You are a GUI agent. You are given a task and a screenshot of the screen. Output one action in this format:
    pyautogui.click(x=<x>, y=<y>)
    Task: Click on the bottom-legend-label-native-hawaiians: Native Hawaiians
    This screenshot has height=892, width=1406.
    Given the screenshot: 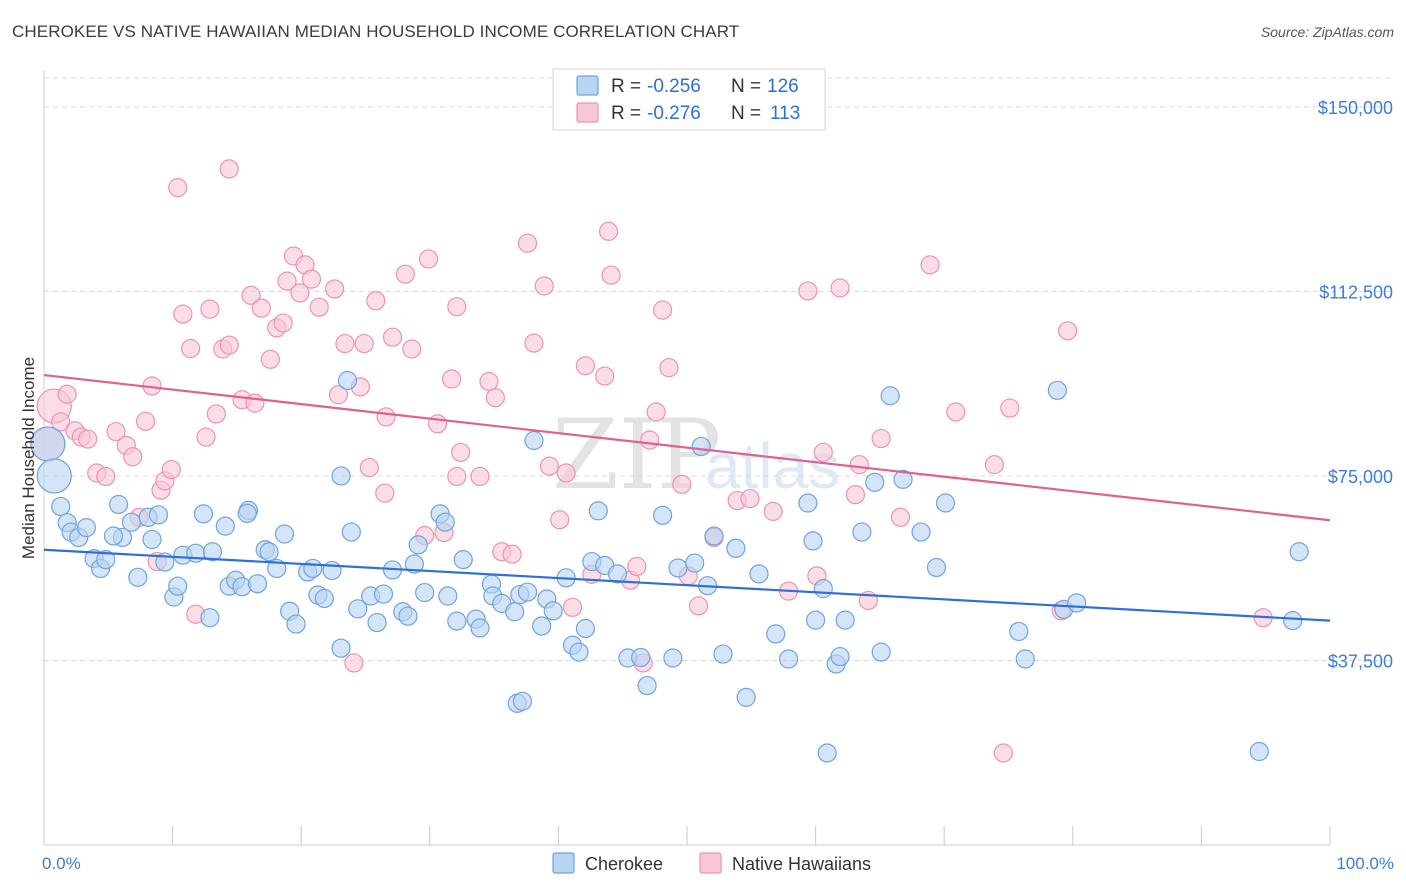 What is the action you would take?
    pyautogui.click(x=801, y=864)
    